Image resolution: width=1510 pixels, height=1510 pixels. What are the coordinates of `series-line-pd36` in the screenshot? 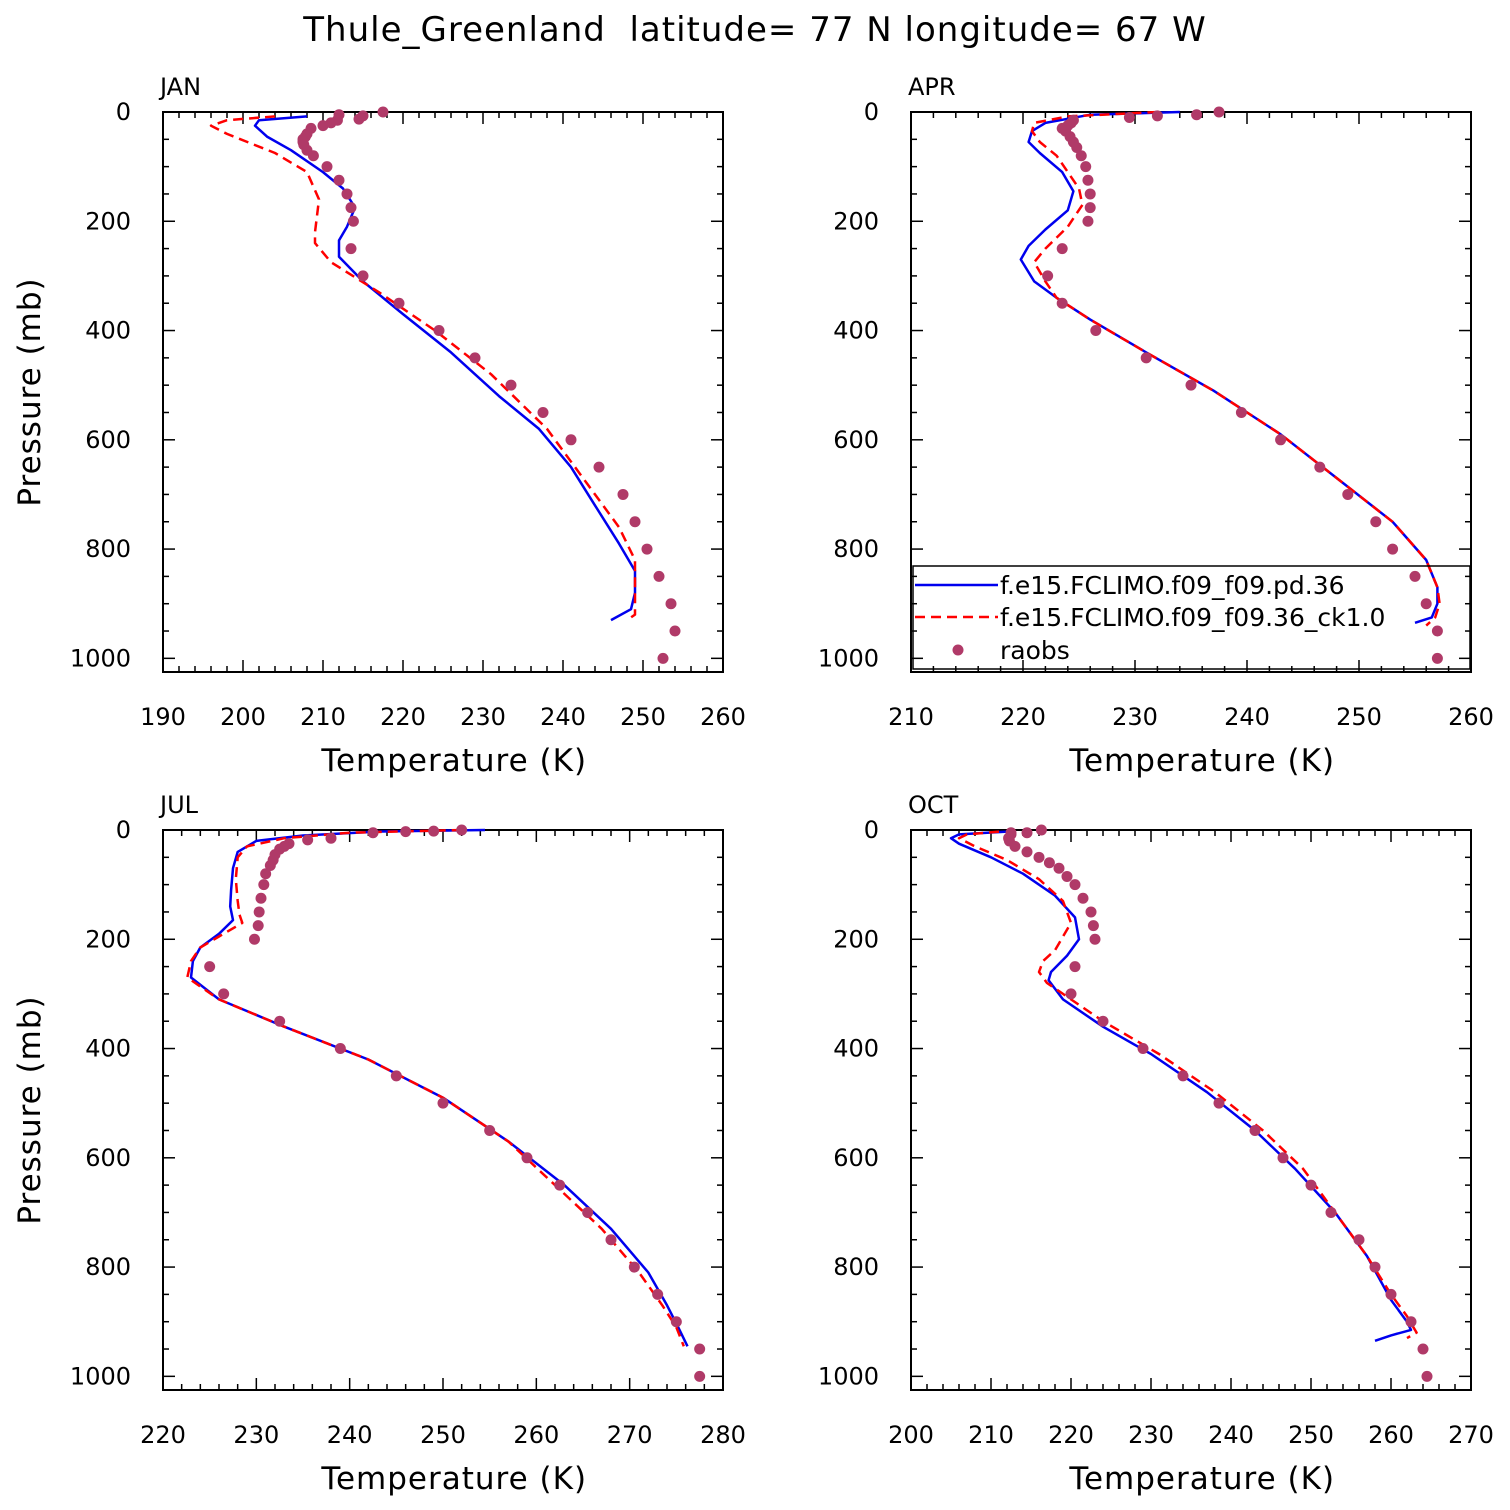 It's located at (1229, 367).